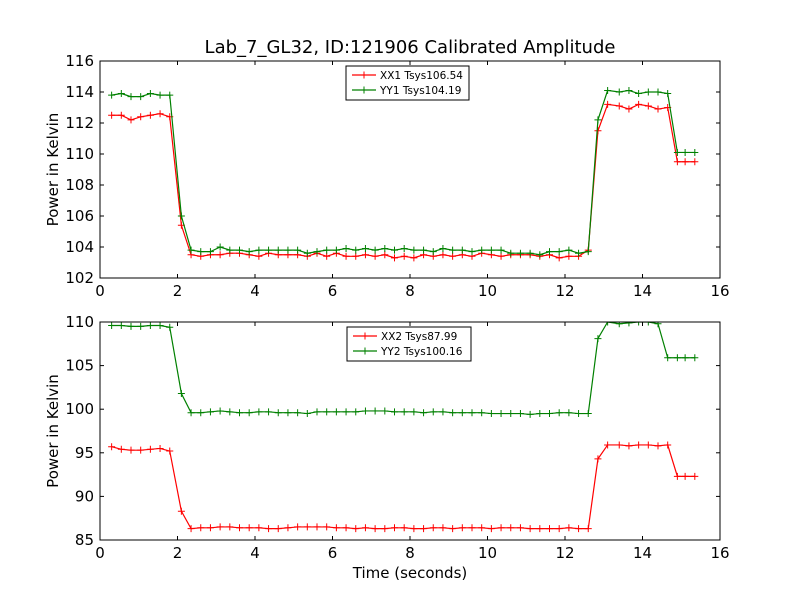 This screenshot has width=800, height=605. I want to click on legend-label: XX2 Tsys87.99, so click(419, 337).